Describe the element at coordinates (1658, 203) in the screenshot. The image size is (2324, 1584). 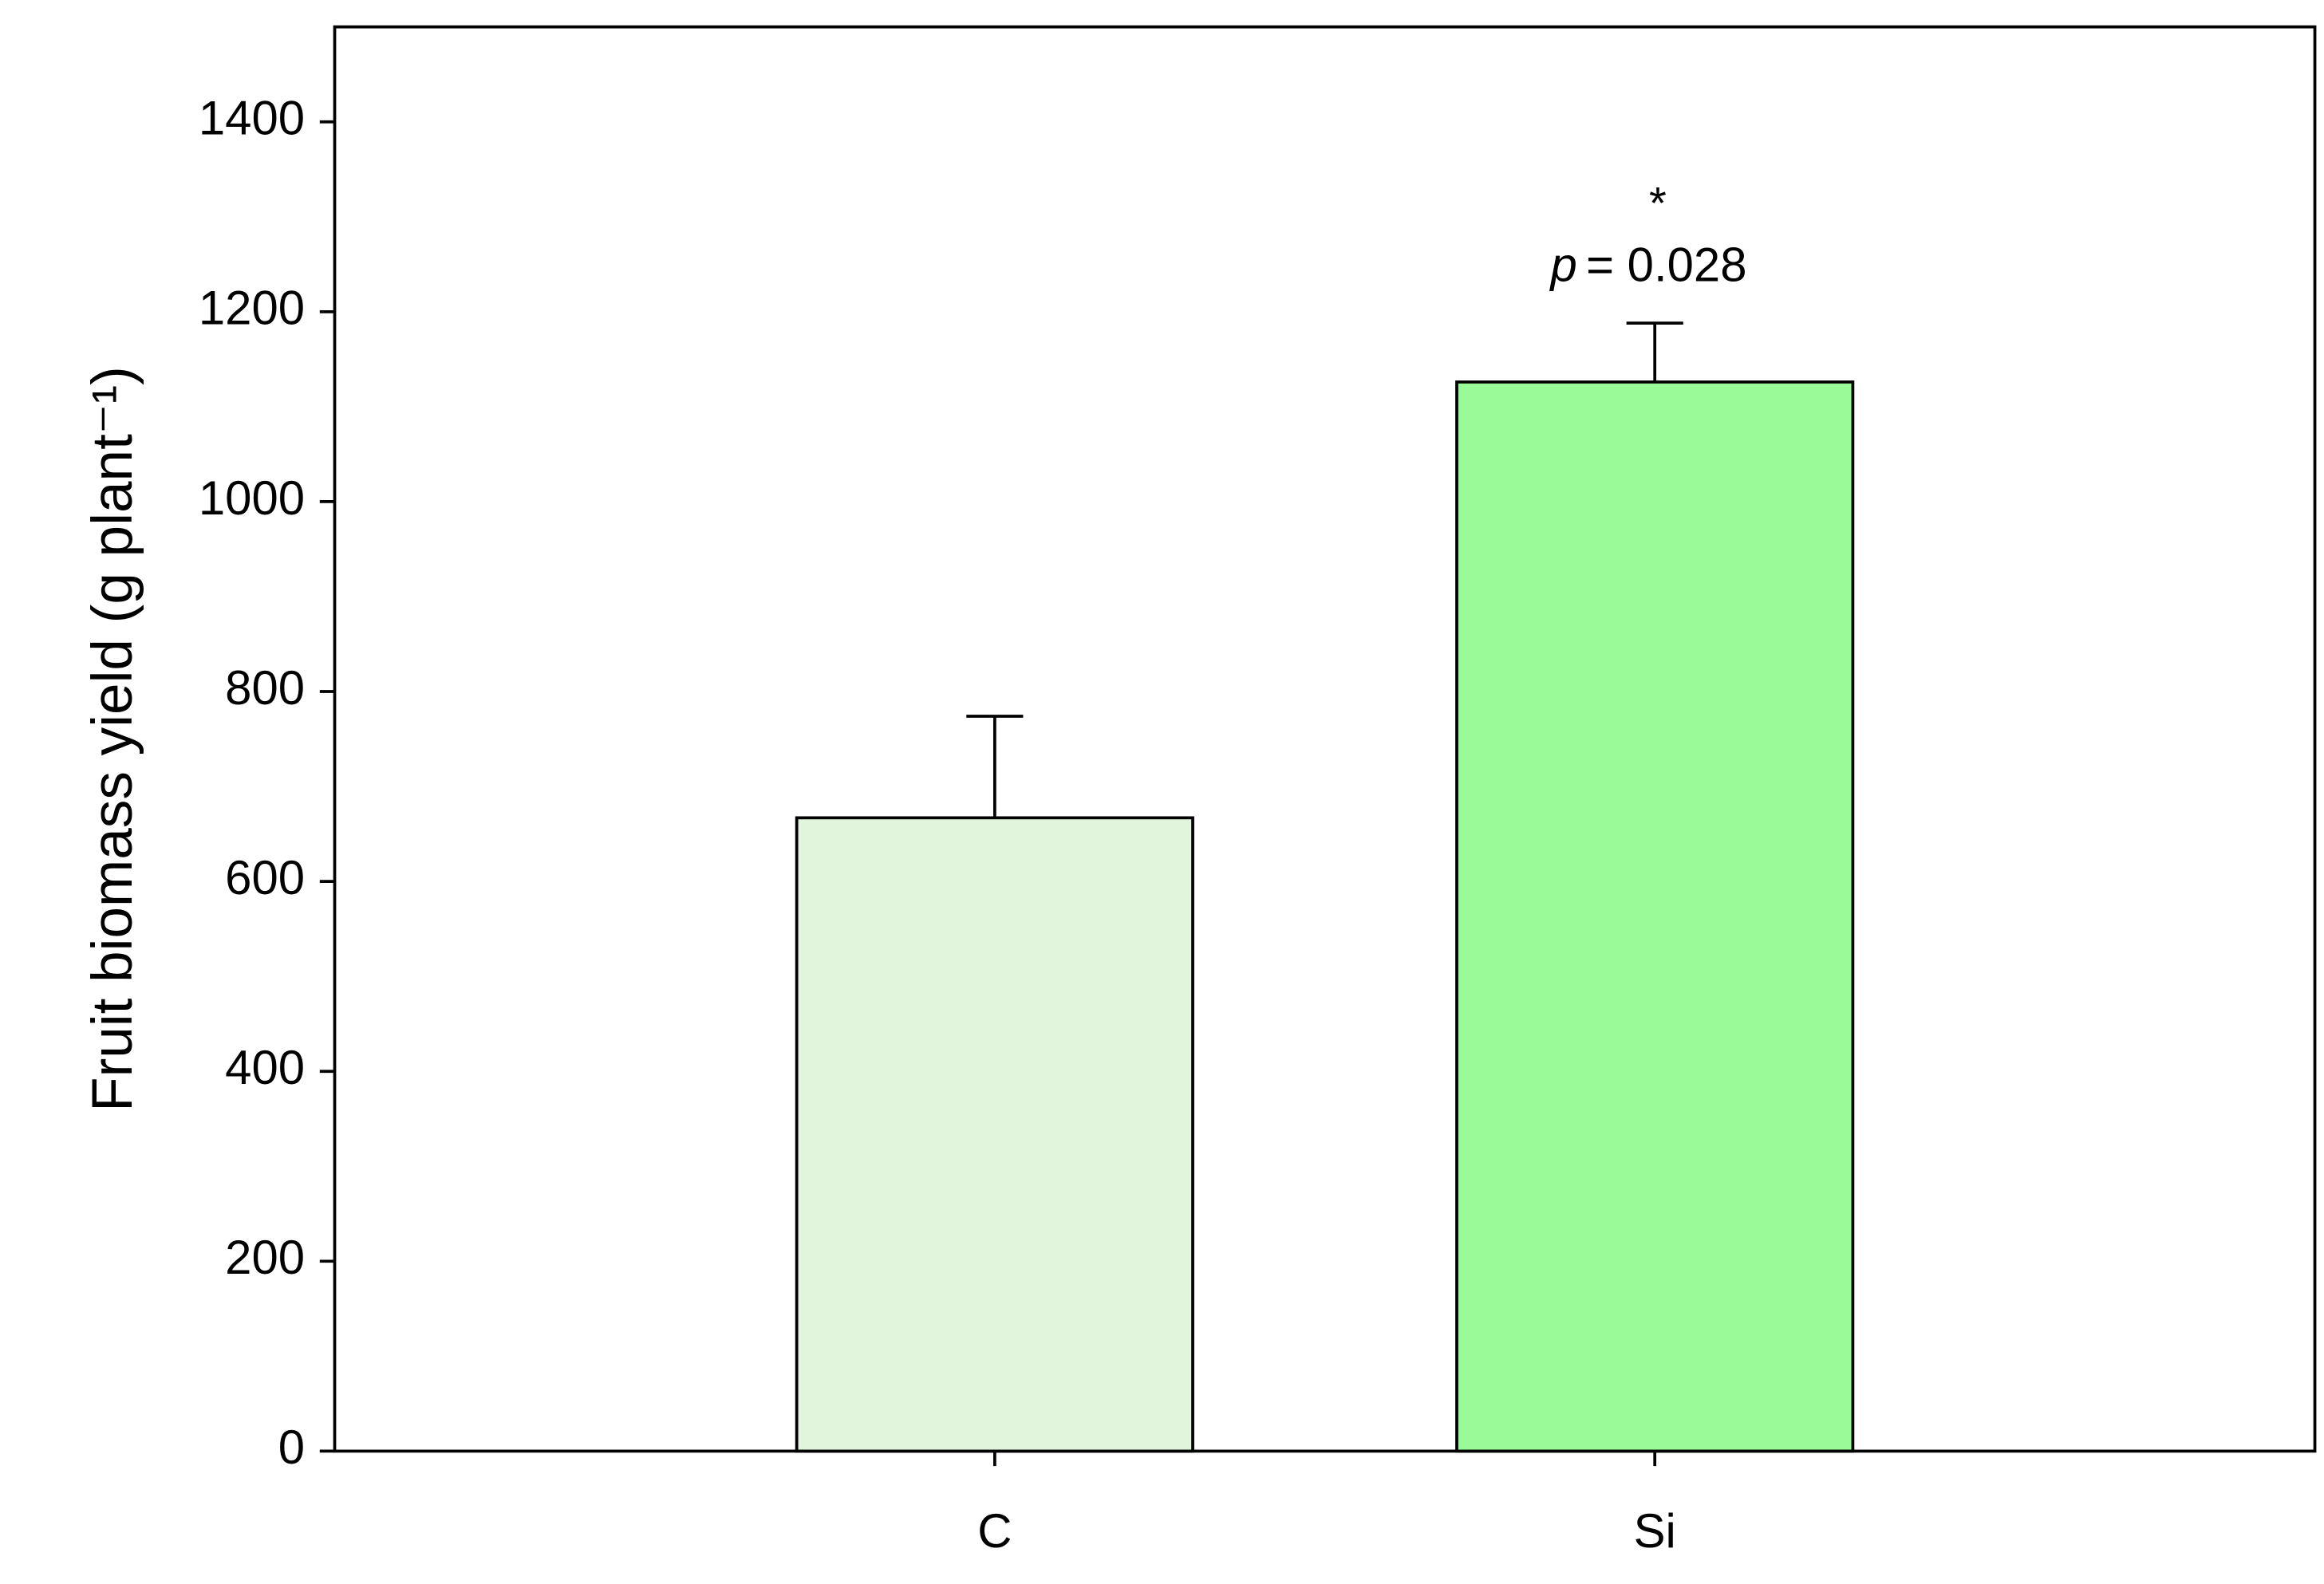
I see `annotation-star: *` at that location.